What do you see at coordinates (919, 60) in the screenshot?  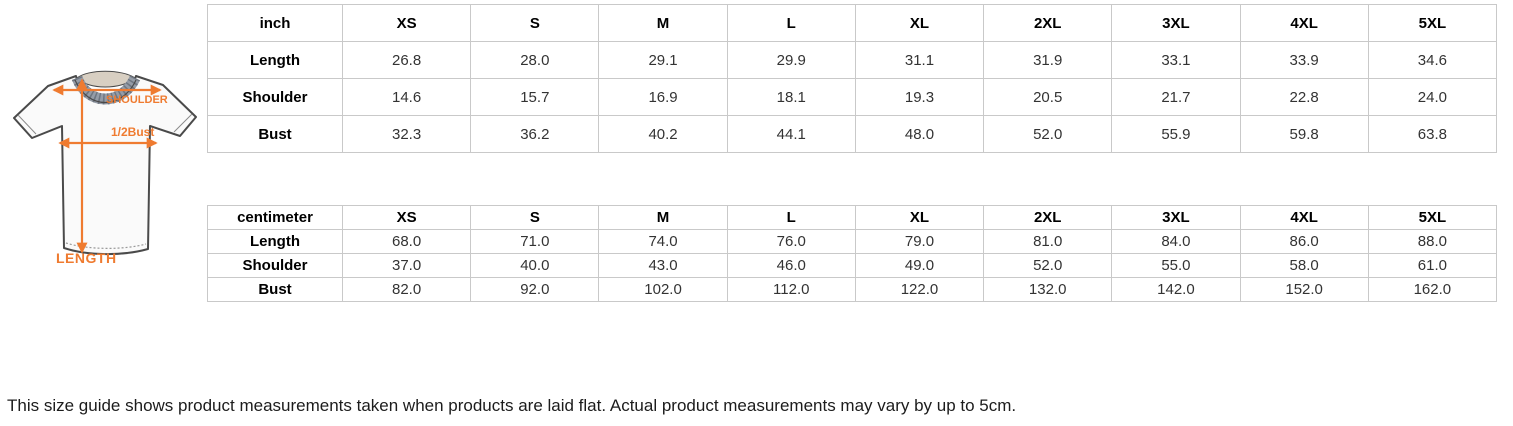 I see `measurement-value-cell: 31.1` at bounding box center [919, 60].